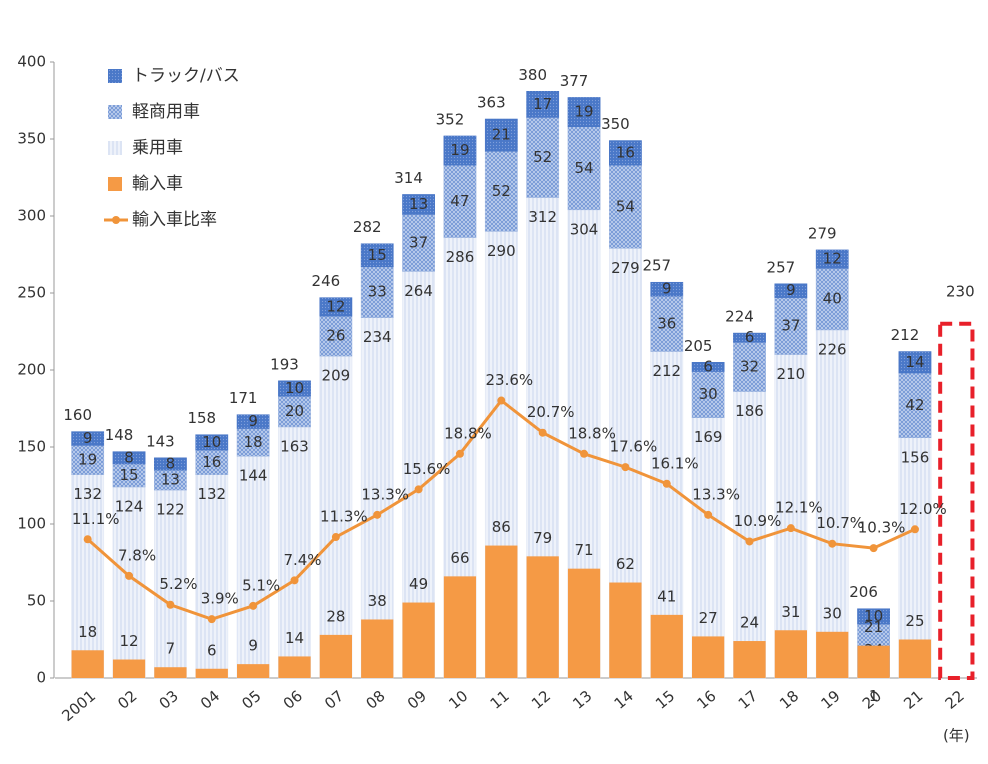 This screenshot has height=764, width=988. Describe the element at coordinates (418, 291) in the screenshot. I see `segment-label: 264` at that location.